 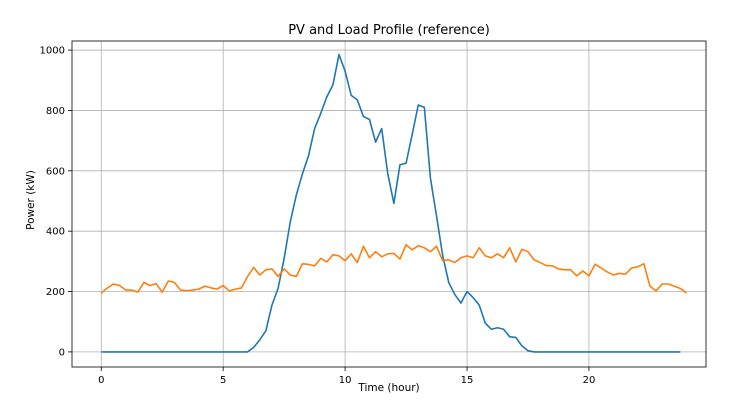 I want to click on y-tick-label: 0, so click(x=62, y=352).